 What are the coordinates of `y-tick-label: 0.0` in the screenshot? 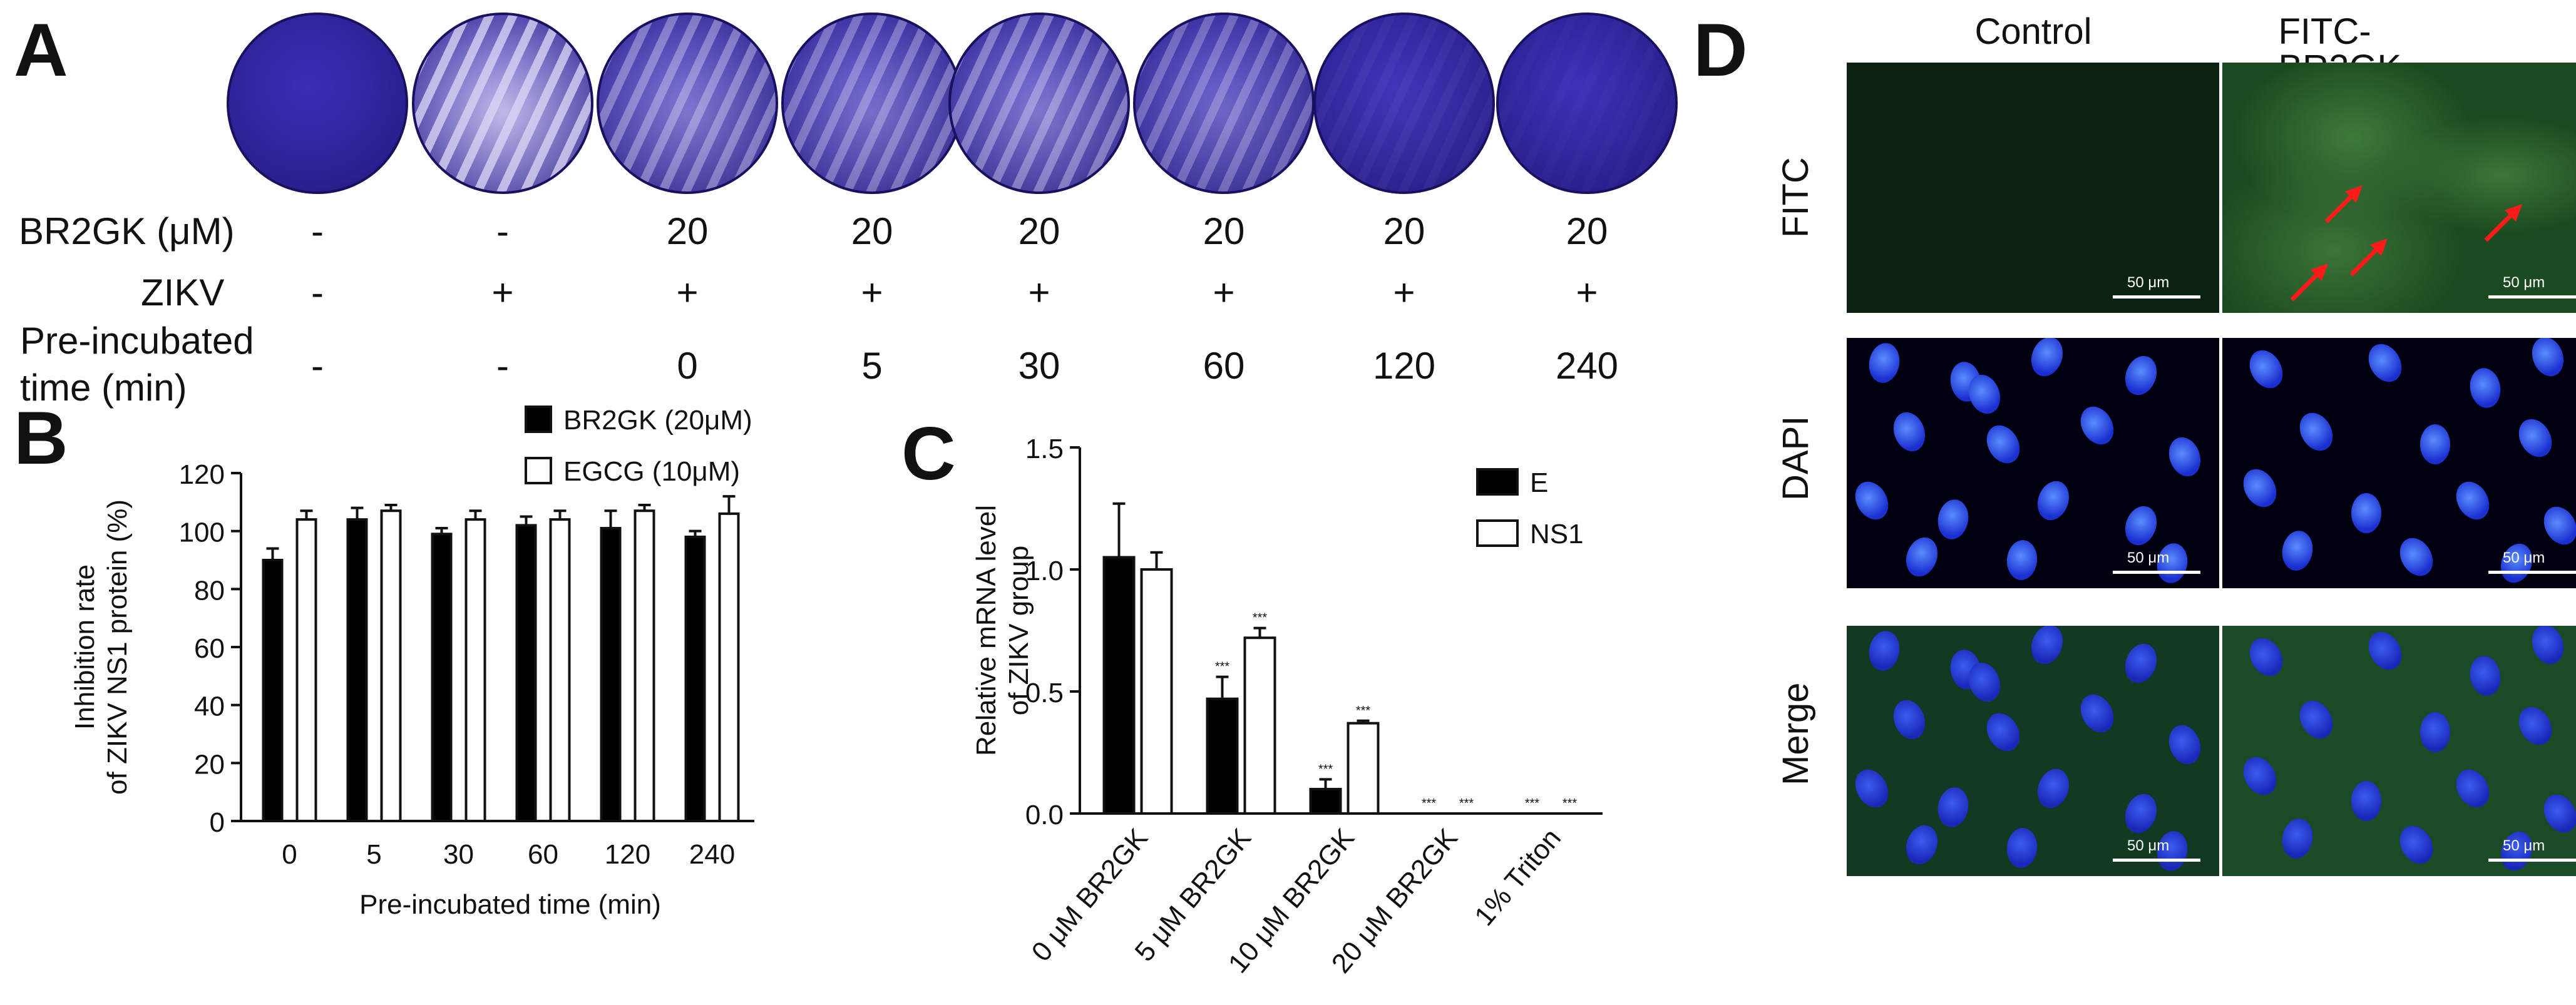 It's located at (1044, 815).